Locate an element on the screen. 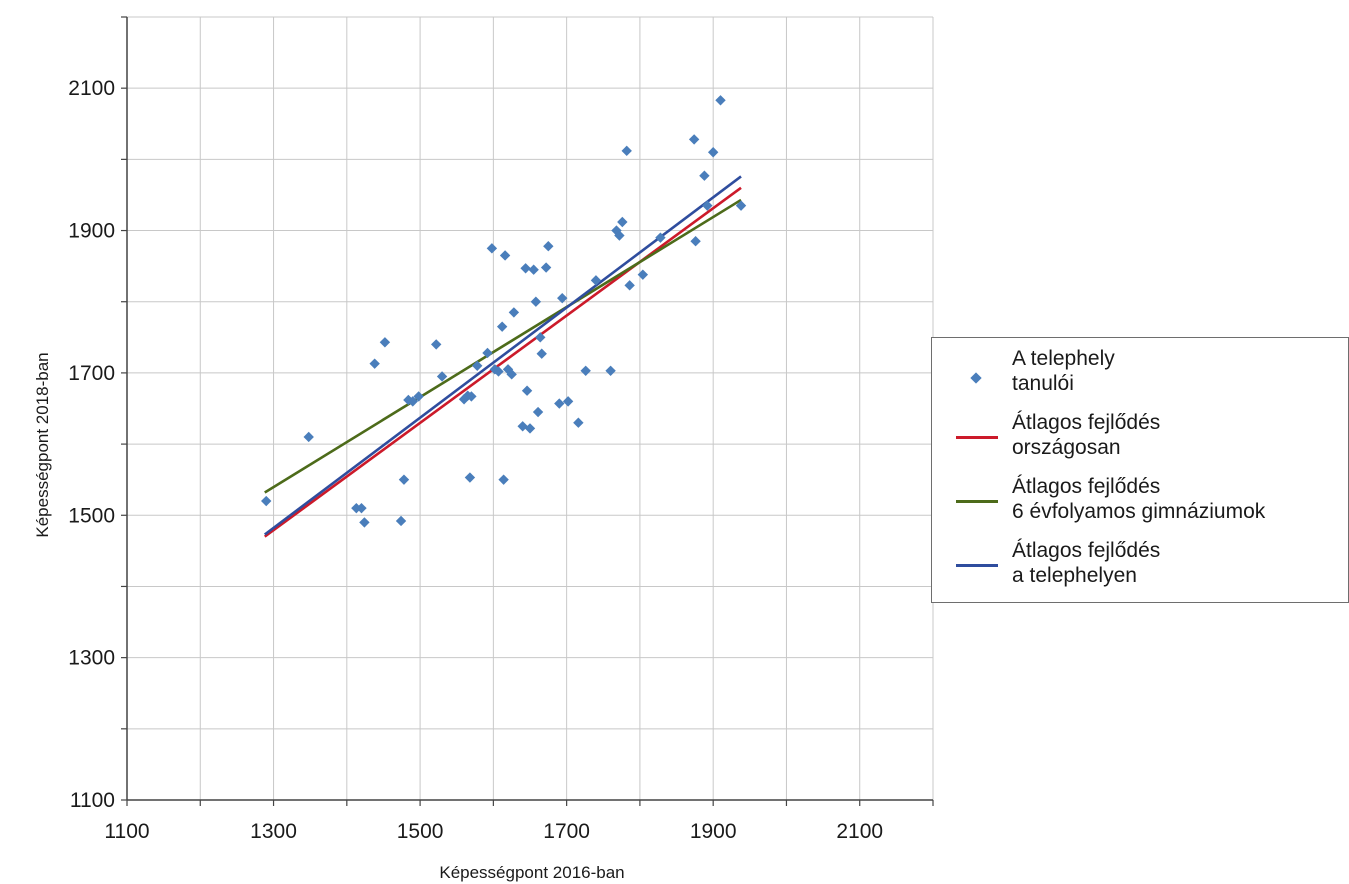 This screenshot has width=1349, height=884. legend-label-points-line2: tanulói is located at coordinates (1043, 383).